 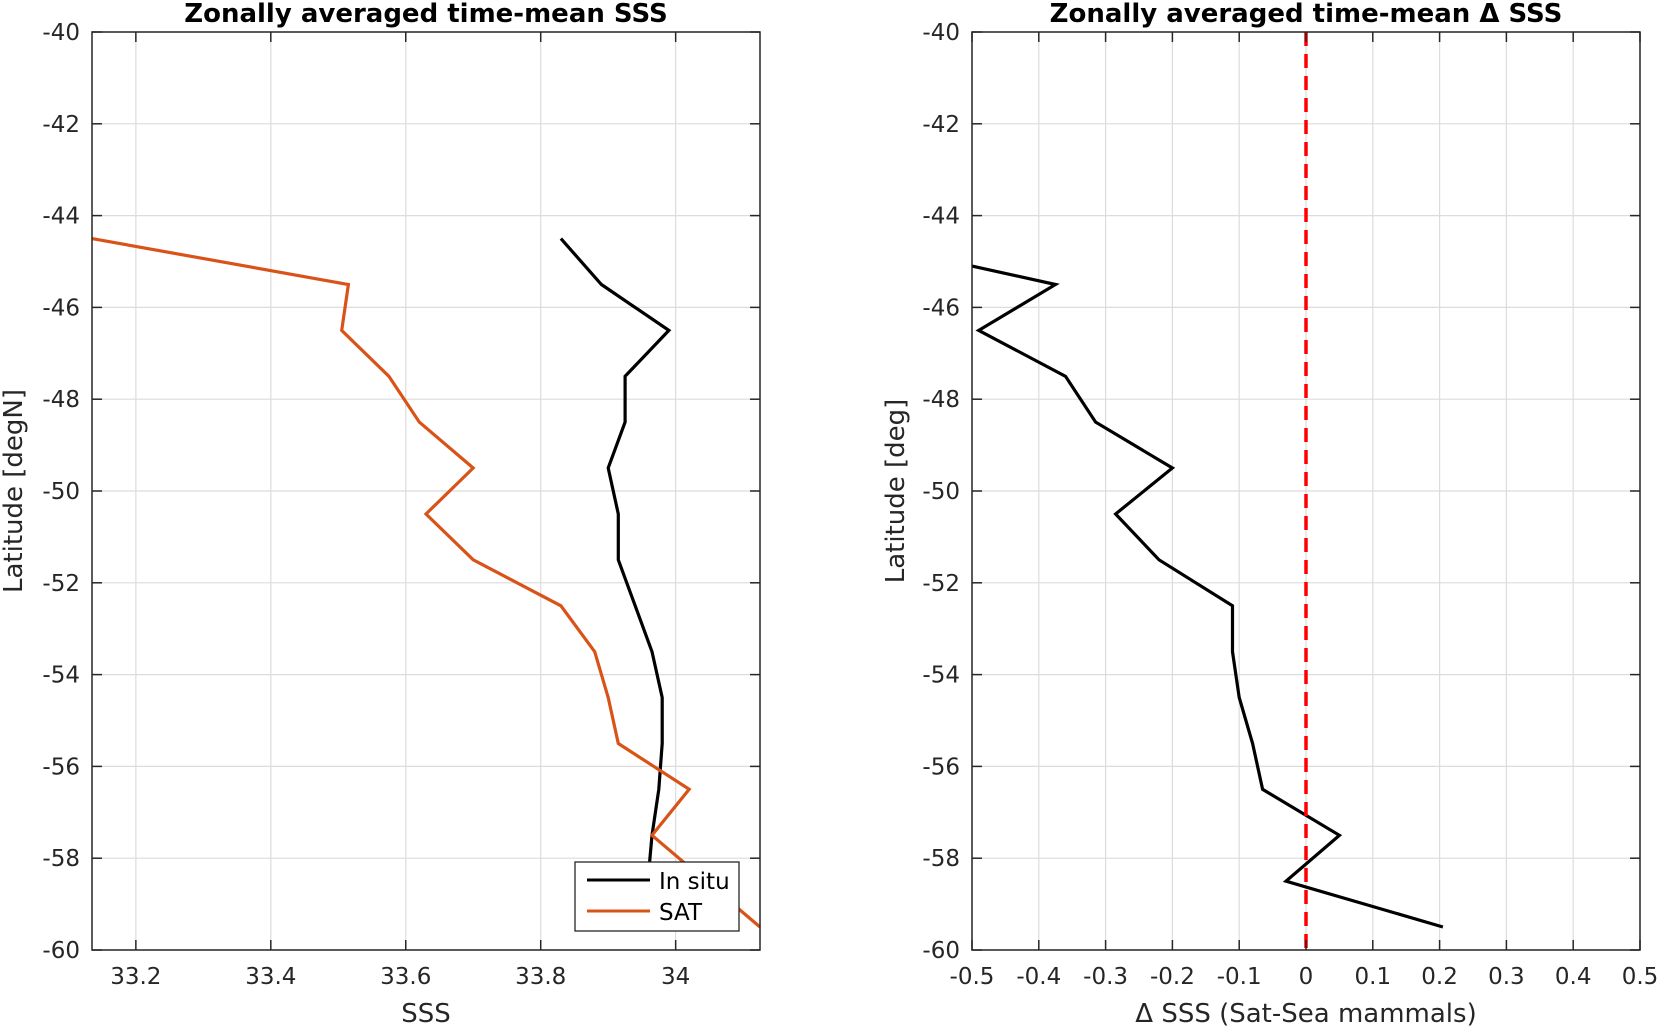 What do you see at coordinates (135, 977) in the screenshot?
I see `x-tick-label: 33.2` at bounding box center [135, 977].